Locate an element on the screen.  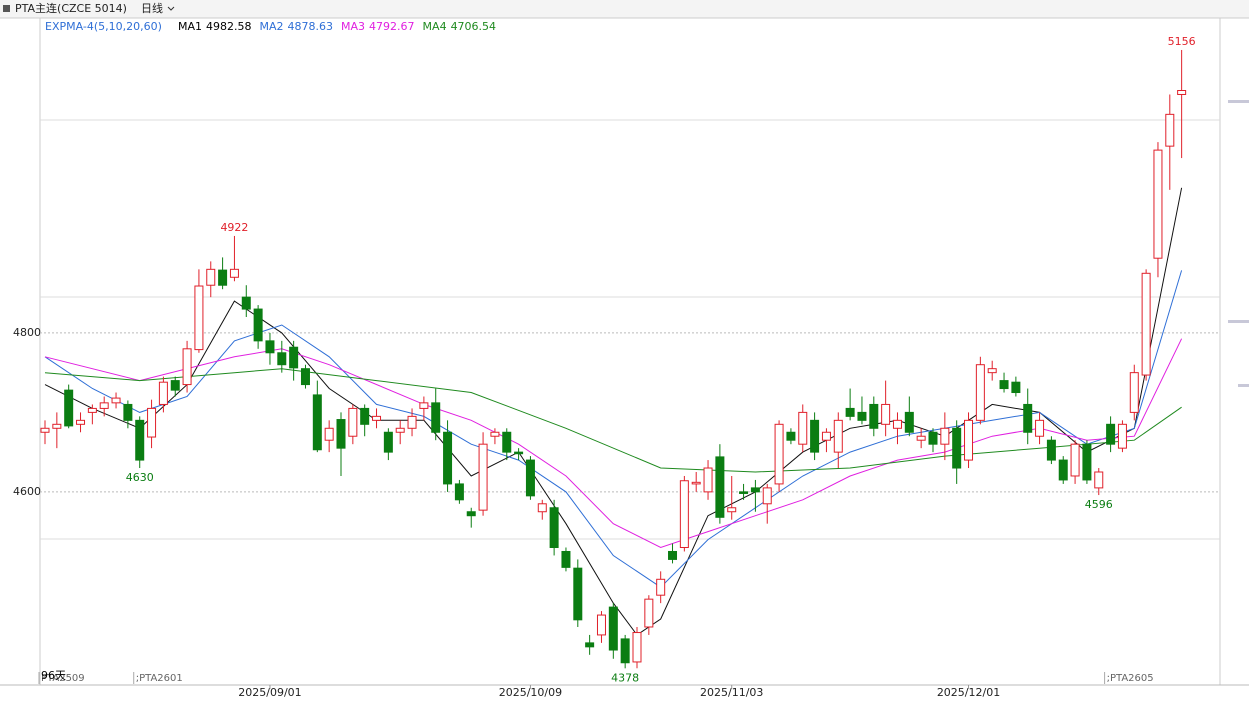
legend-name: MA2 is located at coordinates (272, 26).